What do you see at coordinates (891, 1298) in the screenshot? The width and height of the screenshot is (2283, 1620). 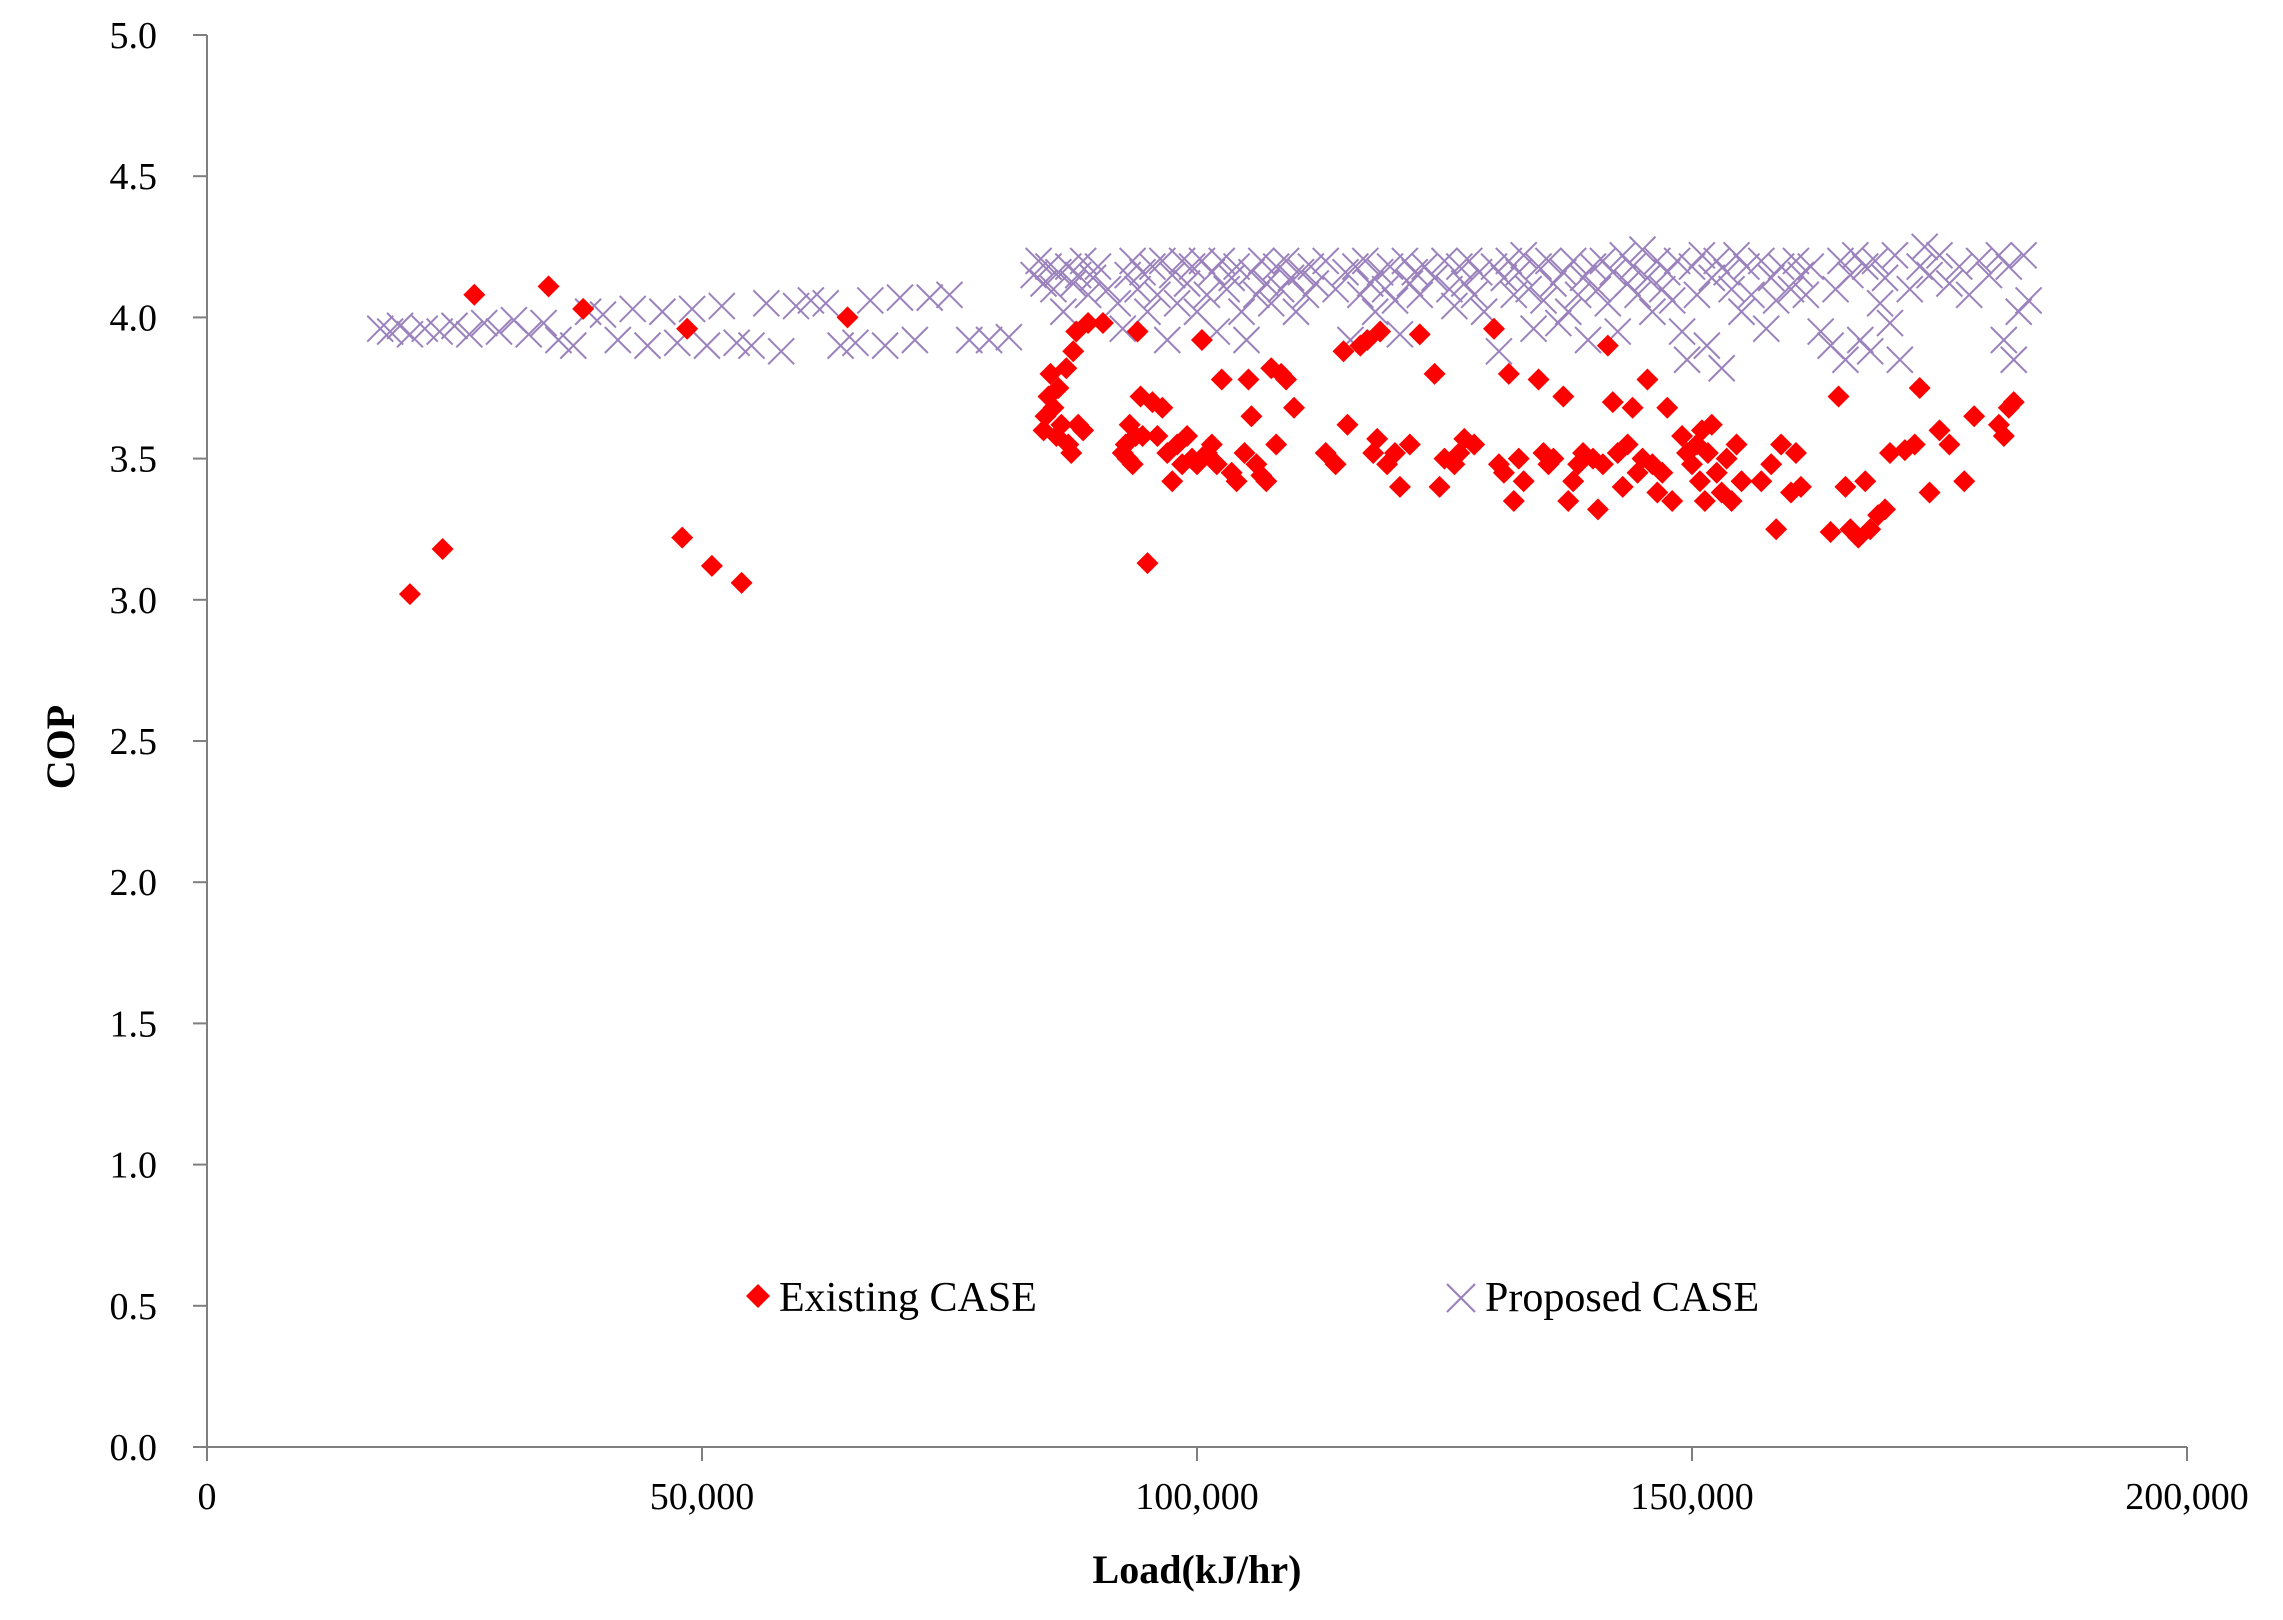 I see `legend-item-existing: Existing CASE` at bounding box center [891, 1298].